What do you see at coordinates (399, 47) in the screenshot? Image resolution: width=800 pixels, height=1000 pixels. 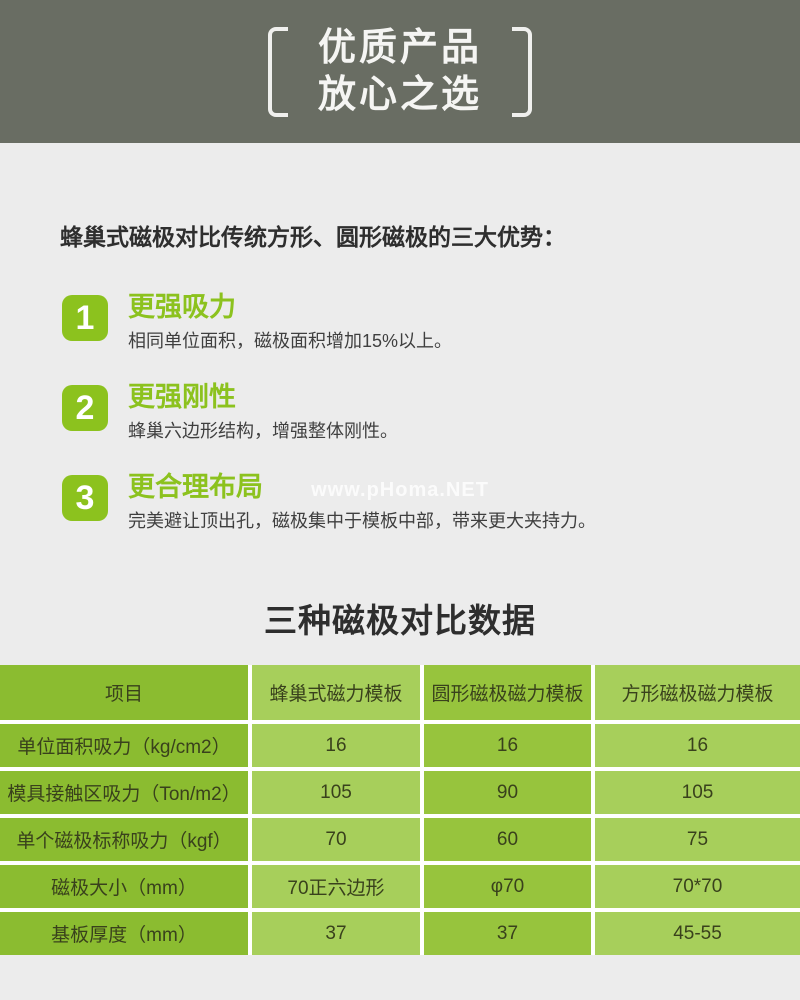 I see `banner-line-1: 优质产品` at bounding box center [399, 47].